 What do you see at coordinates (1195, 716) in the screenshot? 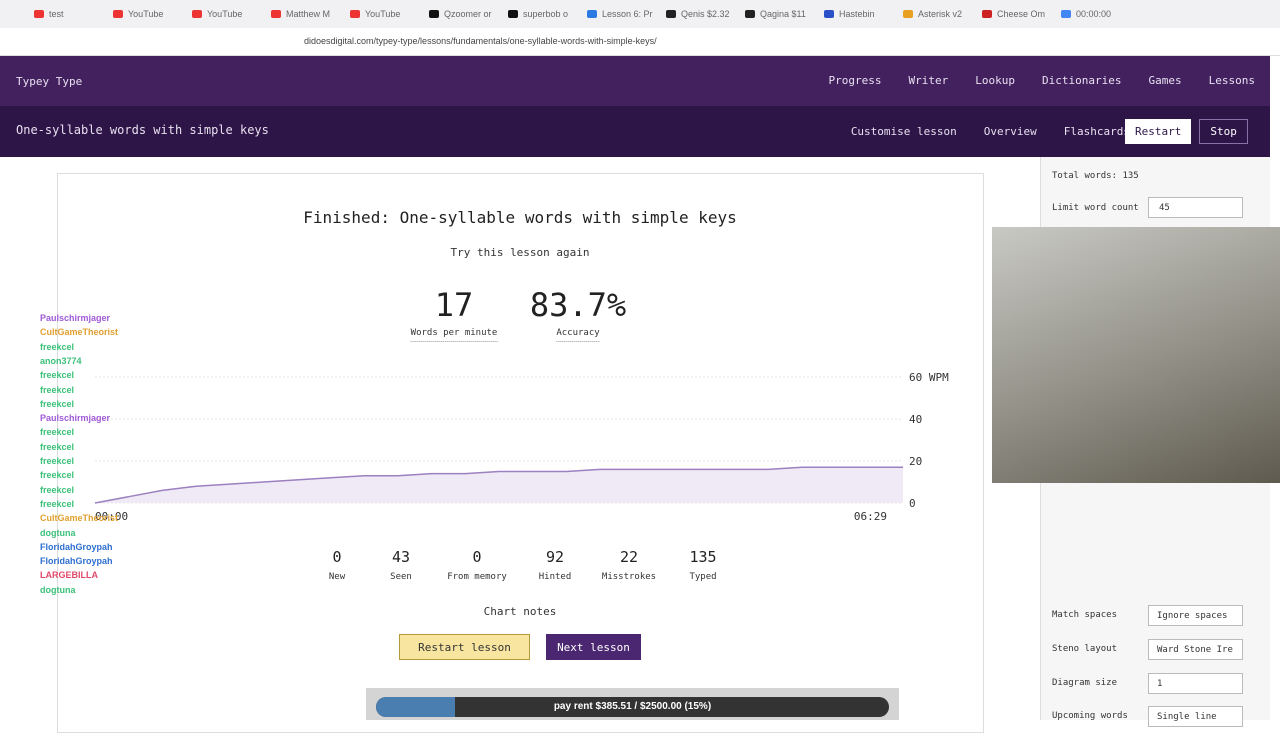
I see `select: Single line` at bounding box center [1195, 716].